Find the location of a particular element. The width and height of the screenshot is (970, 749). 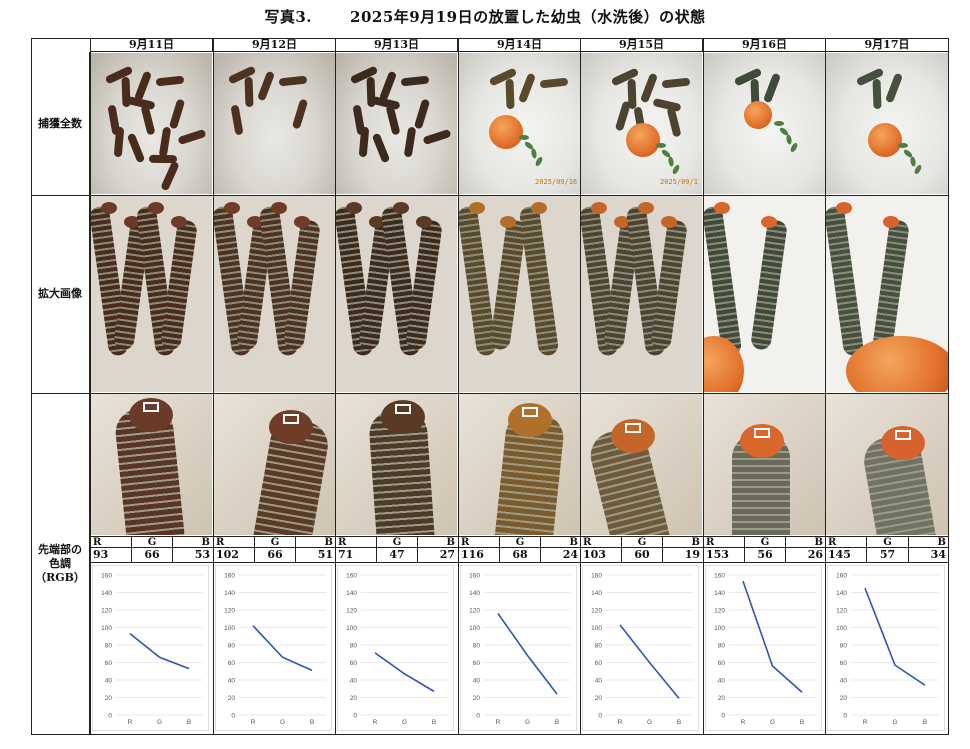

rgb-value: 66 is located at coordinates (151, 555).